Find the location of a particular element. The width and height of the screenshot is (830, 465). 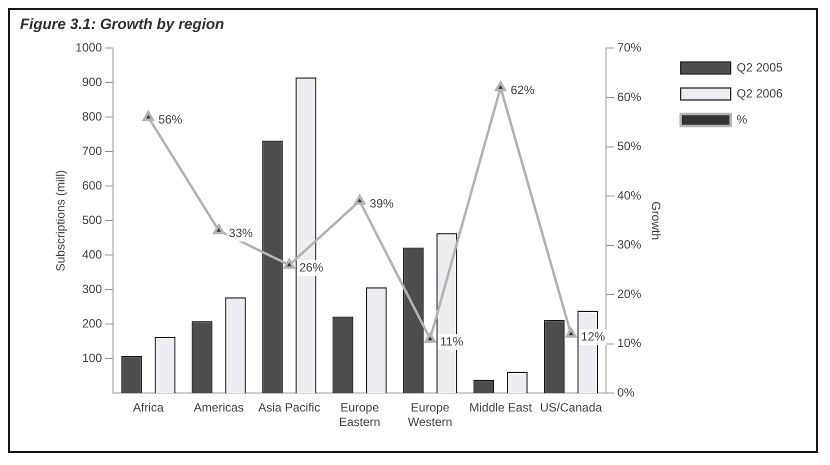

y2-tick-label: 60% is located at coordinates (629, 97).